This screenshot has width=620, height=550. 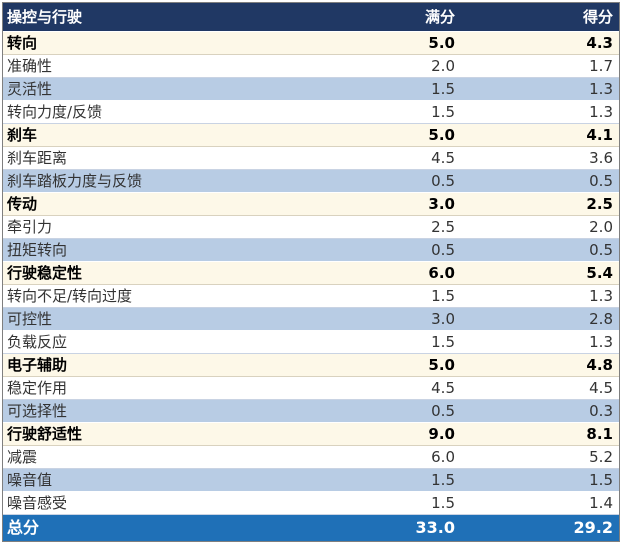 I want to click on item-row: 转向力度/反馈 1.5 1.3, so click(x=311, y=112).